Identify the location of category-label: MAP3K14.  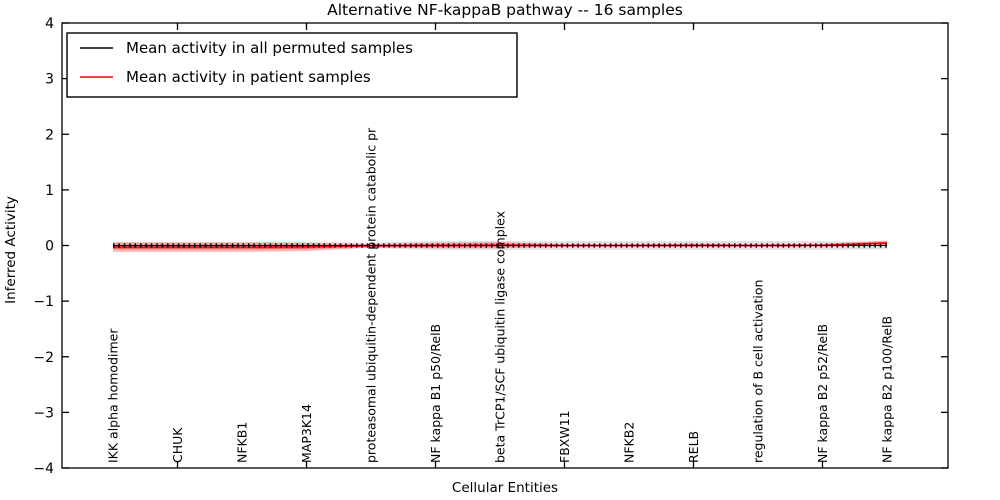
(306, 433).